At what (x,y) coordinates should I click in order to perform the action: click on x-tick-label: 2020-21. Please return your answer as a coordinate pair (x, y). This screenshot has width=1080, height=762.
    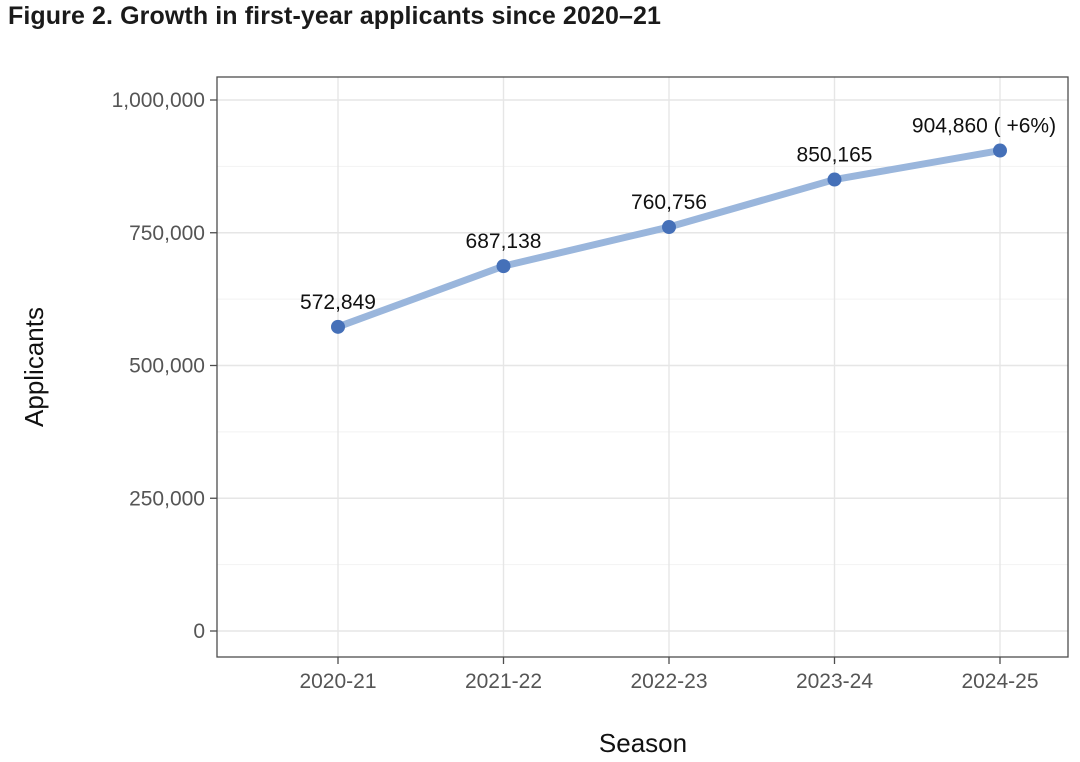
    Looking at the image, I should click on (337, 681).